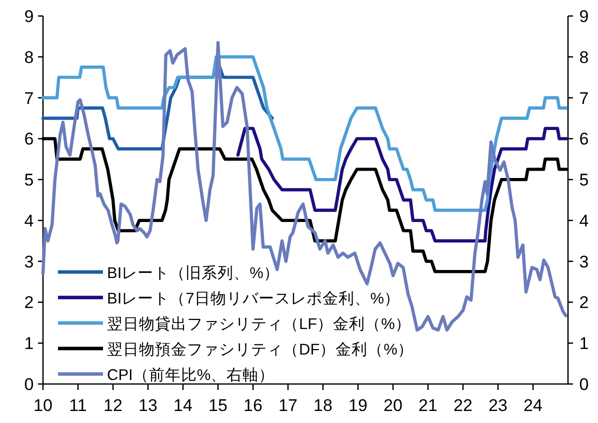 The image size is (598, 423). Describe the element at coordinates (260, 349) in the screenshot. I see `legend-label: 翌日物預金ファシリティ（DF）金利（%）` at that location.